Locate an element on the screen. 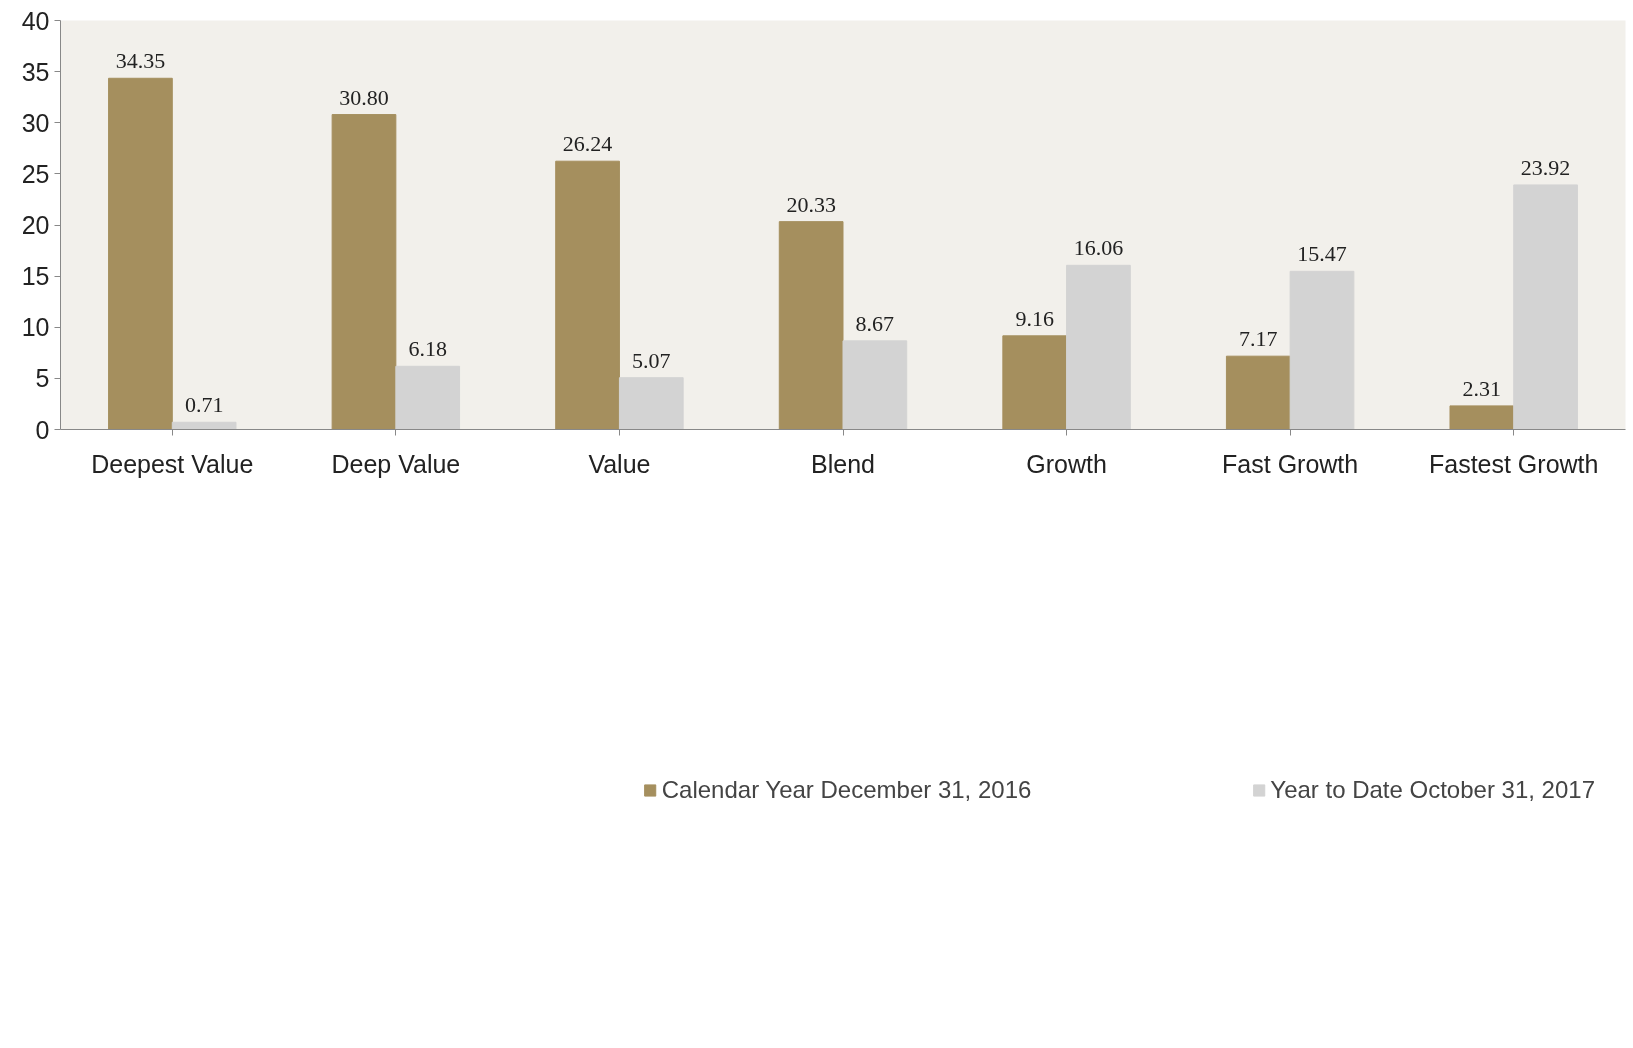 This screenshot has height=1048, width=1633. y-tick-label: 5 is located at coordinates (42, 378).